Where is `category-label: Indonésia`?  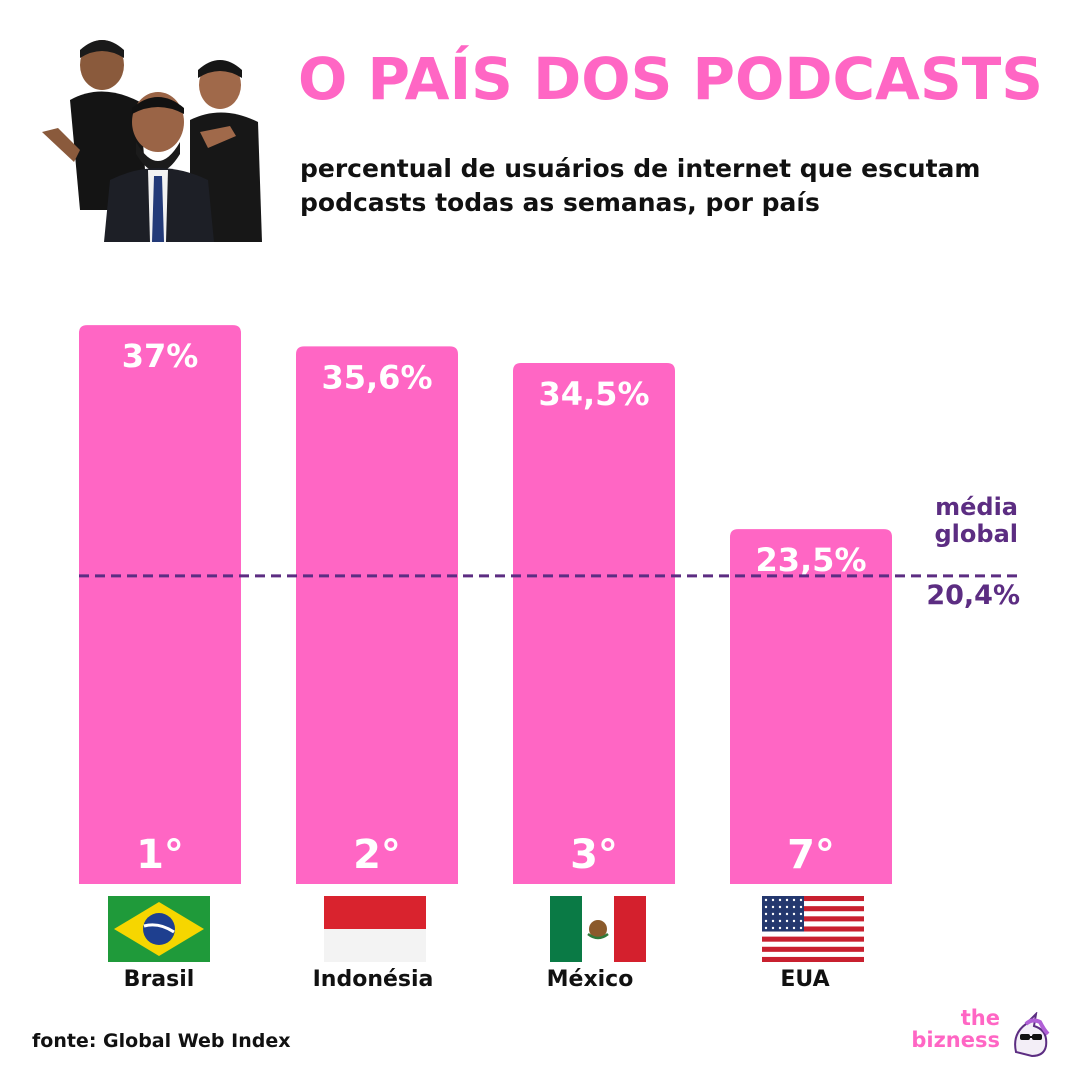
category-label: Indonésia is located at coordinates (373, 979).